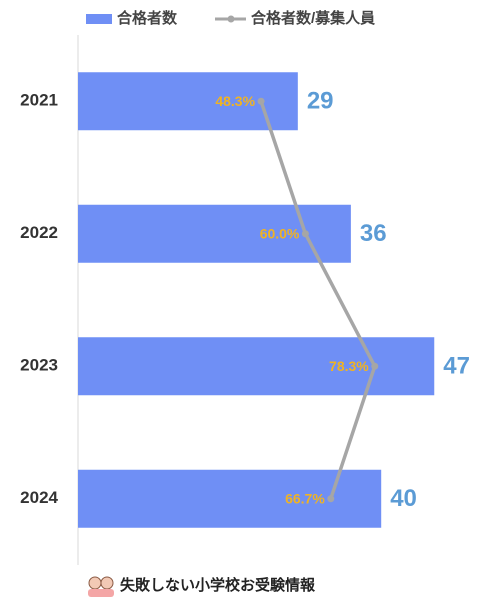  Describe the element at coordinates (39, 100) in the screenshot. I see `y-tick-label: 2021` at that location.